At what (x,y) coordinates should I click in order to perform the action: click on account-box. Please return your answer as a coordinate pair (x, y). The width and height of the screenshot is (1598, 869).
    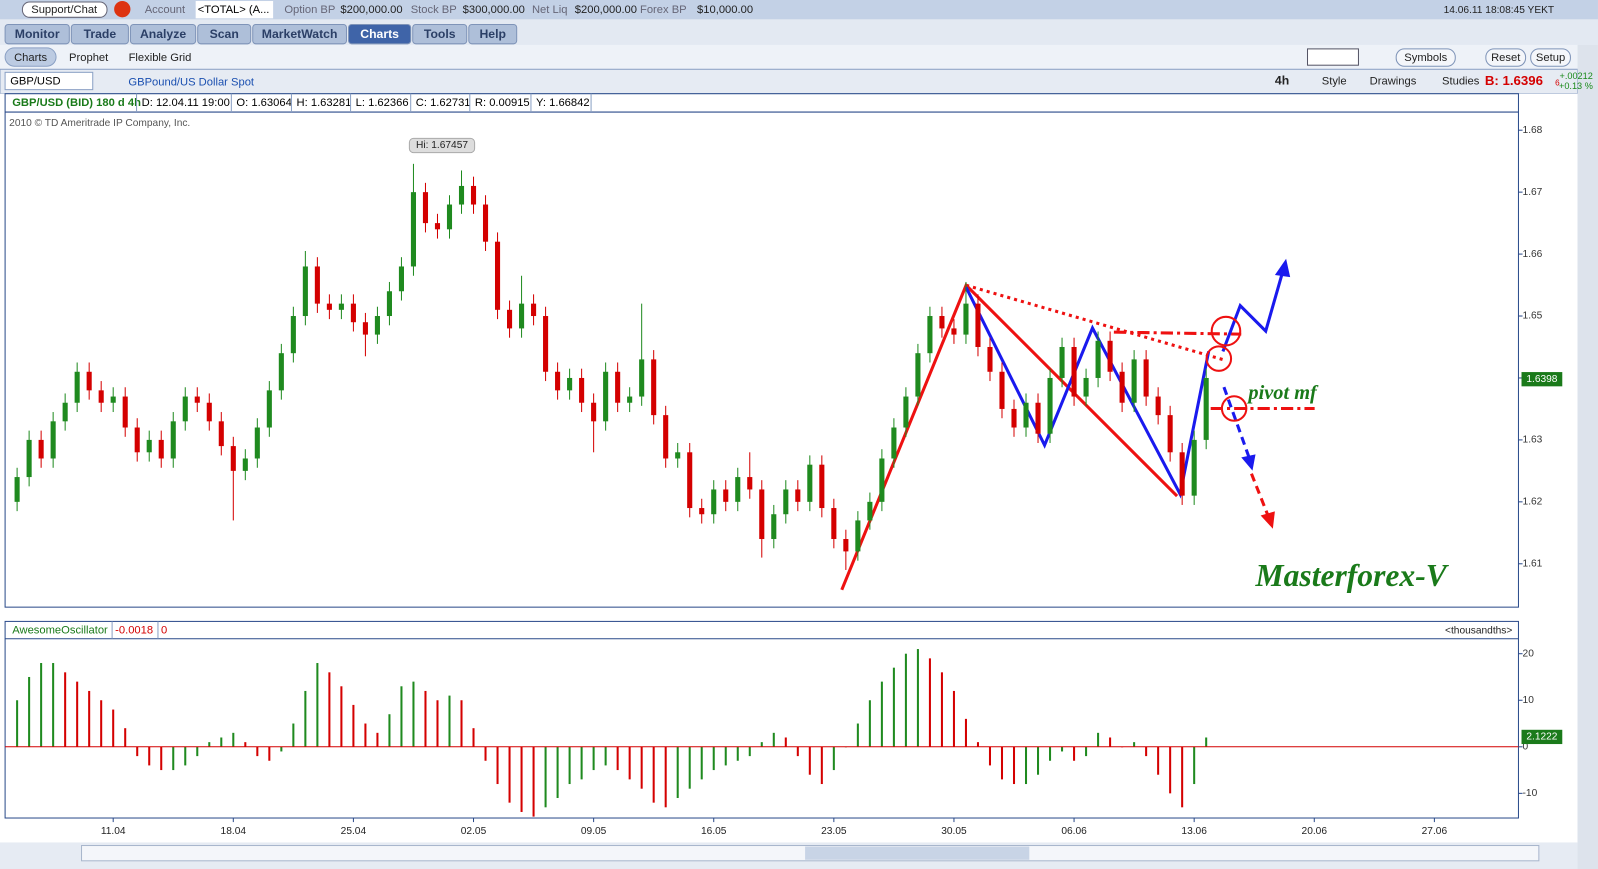
    Looking at the image, I should click on (234, 10).